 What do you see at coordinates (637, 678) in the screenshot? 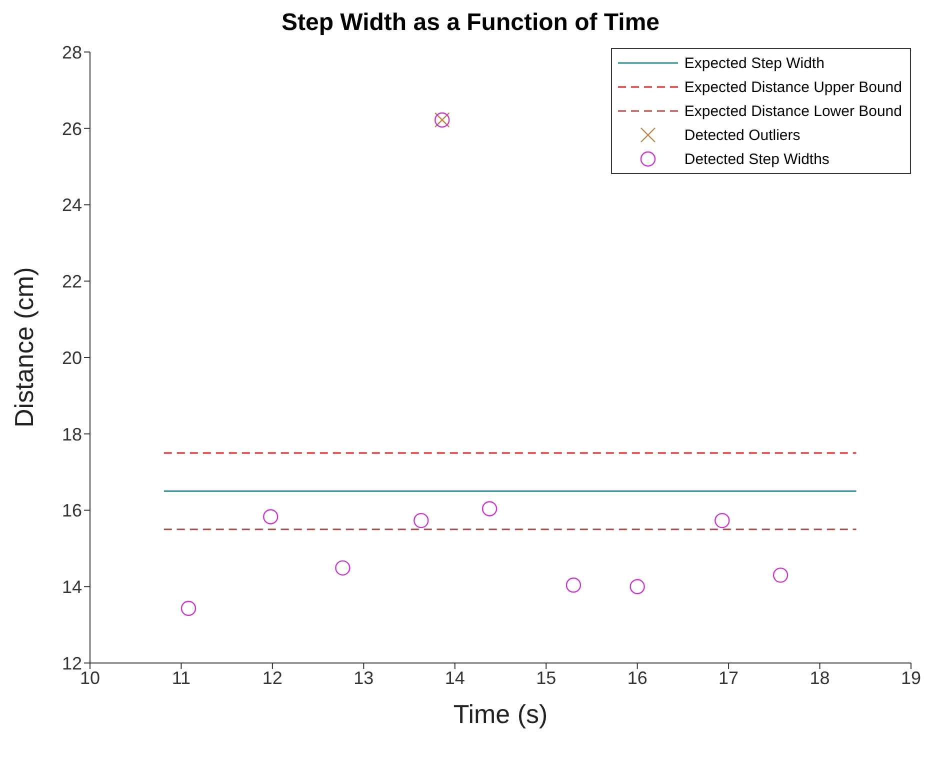
I see `x-tick-label: 16` at bounding box center [637, 678].